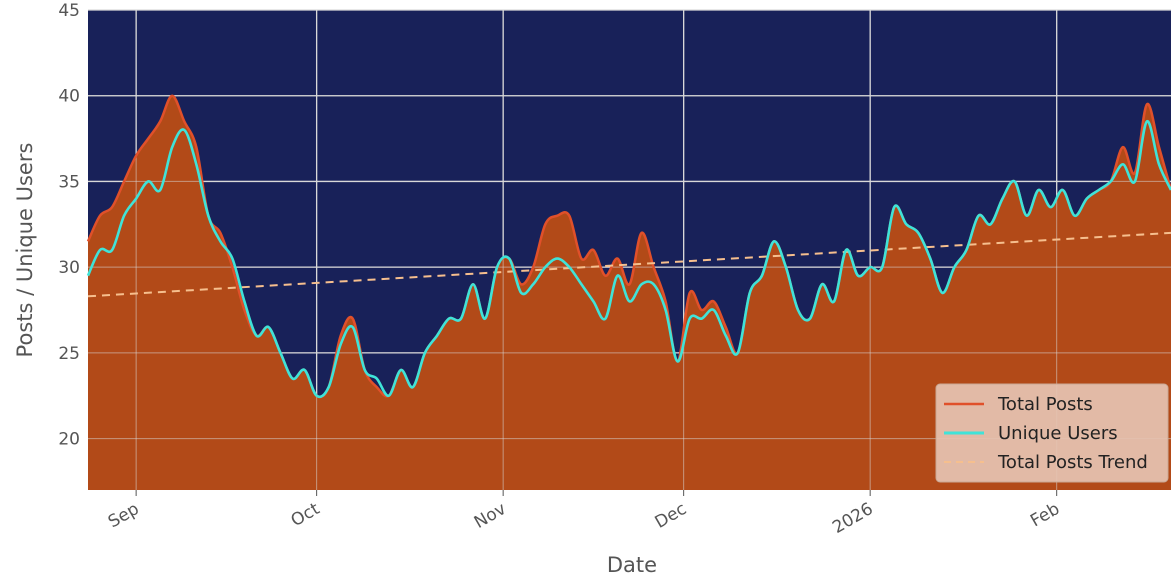 The width and height of the screenshot is (1171, 580). I want to click on x-tick-label: 2026, so click(852, 518).